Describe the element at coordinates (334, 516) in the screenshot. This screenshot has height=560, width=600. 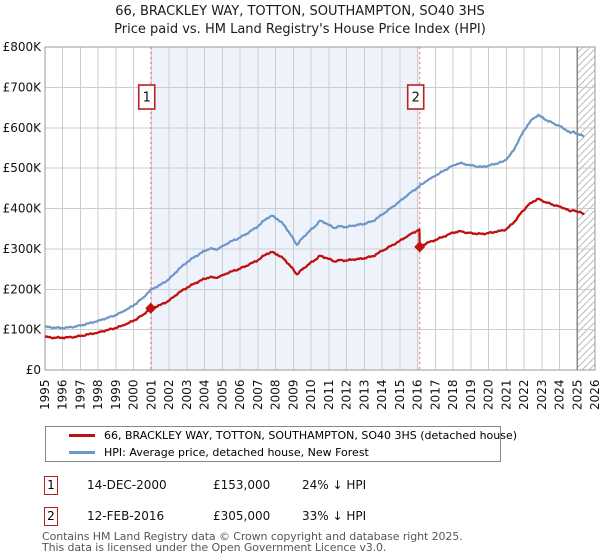
I see `sale-2-hpi-delta: 33% ↓ HPI` at that location.